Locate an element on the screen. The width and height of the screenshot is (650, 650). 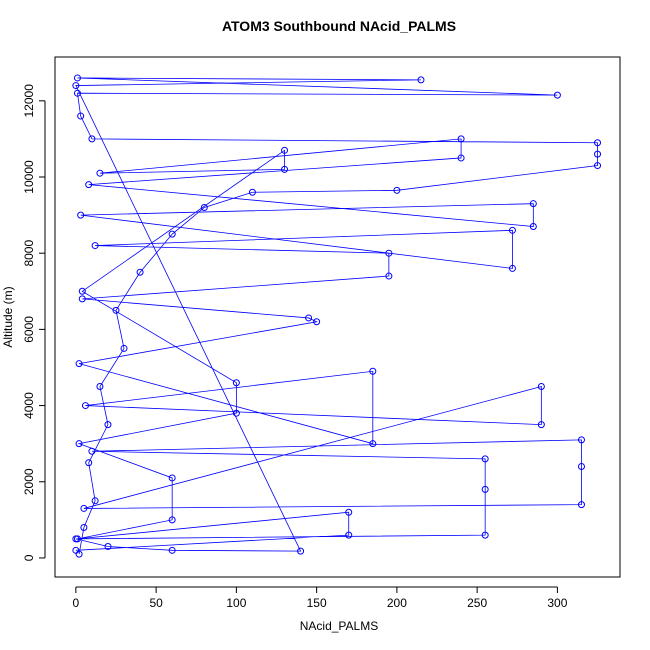
y-tick-label: 4000 is located at coordinates (29, 405).